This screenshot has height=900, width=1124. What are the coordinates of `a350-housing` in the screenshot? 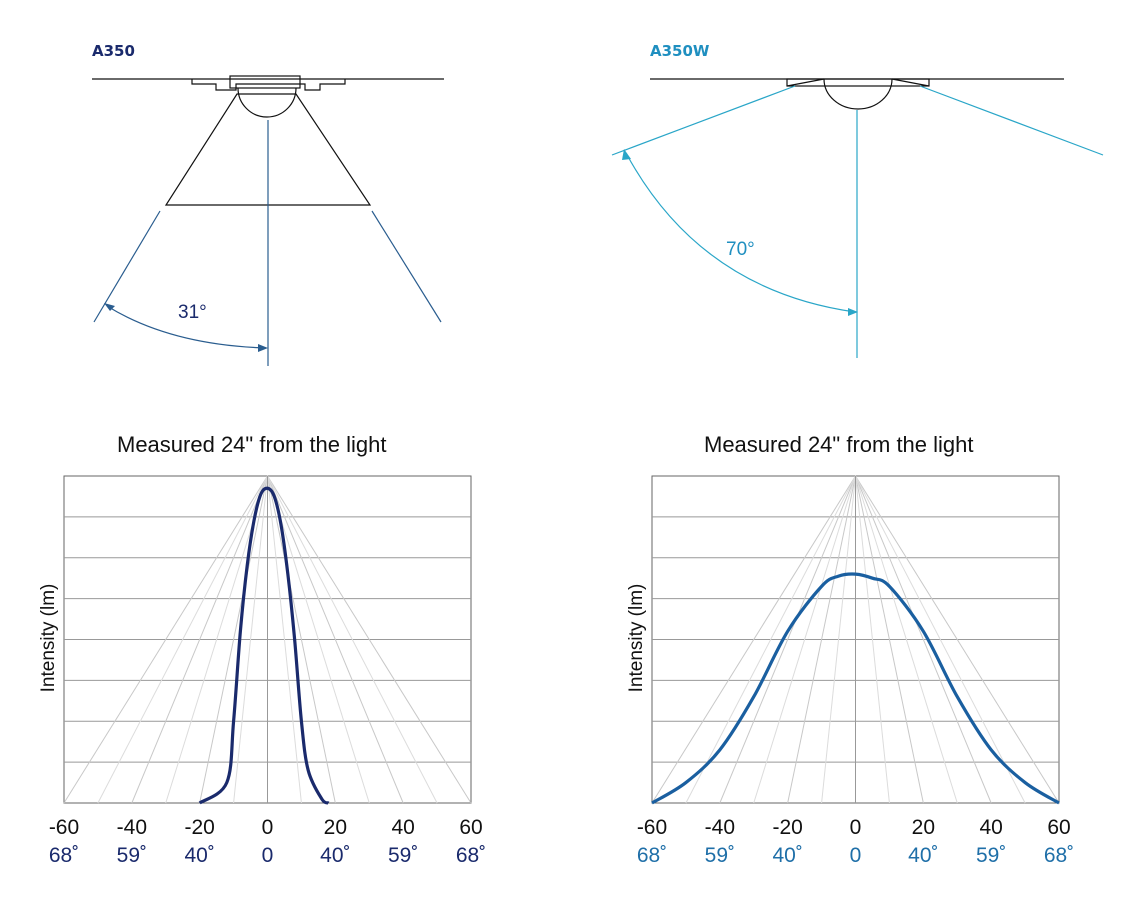 It's located at (268, 85).